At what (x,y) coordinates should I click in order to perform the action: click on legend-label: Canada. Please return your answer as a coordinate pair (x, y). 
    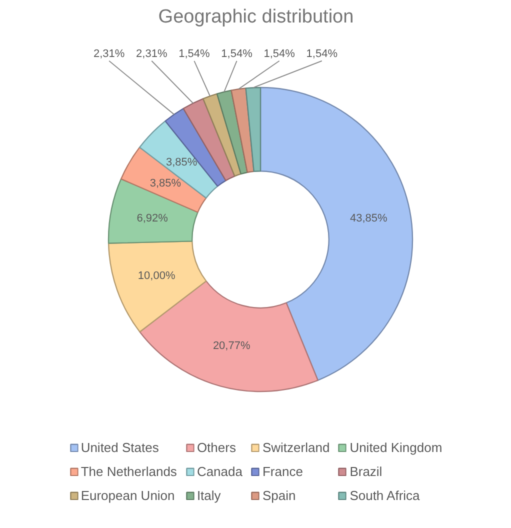
    Looking at the image, I should click on (219, 471).